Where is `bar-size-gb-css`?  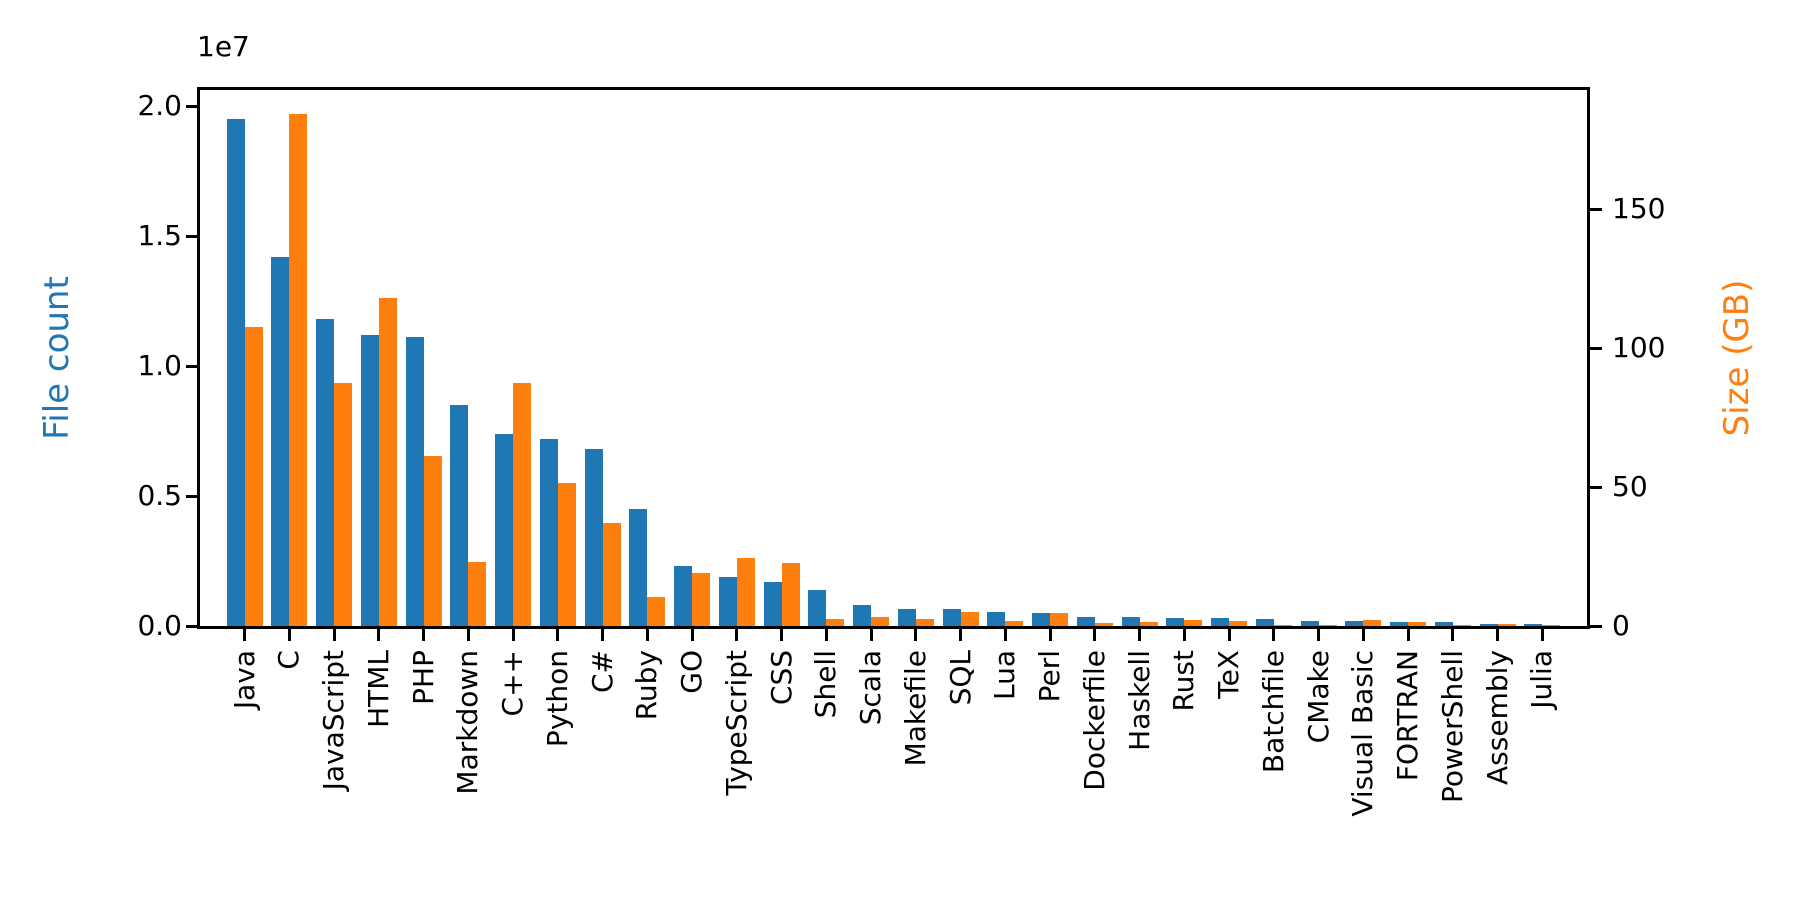
bar-size-gb-css is located at coordinates (790, 594).